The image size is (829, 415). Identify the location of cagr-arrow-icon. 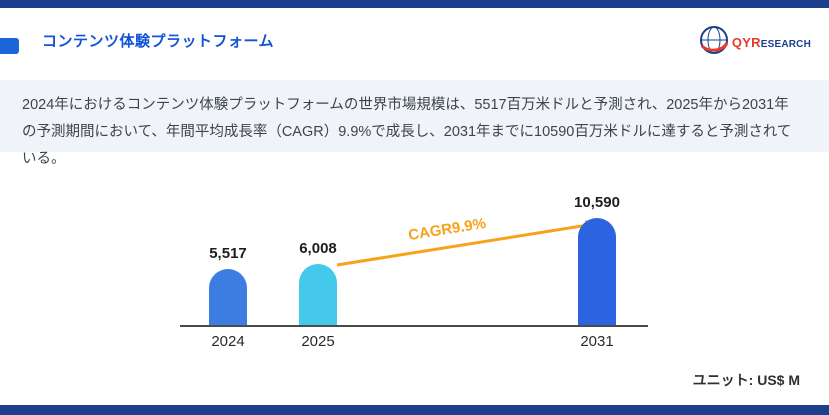
(467, 243).